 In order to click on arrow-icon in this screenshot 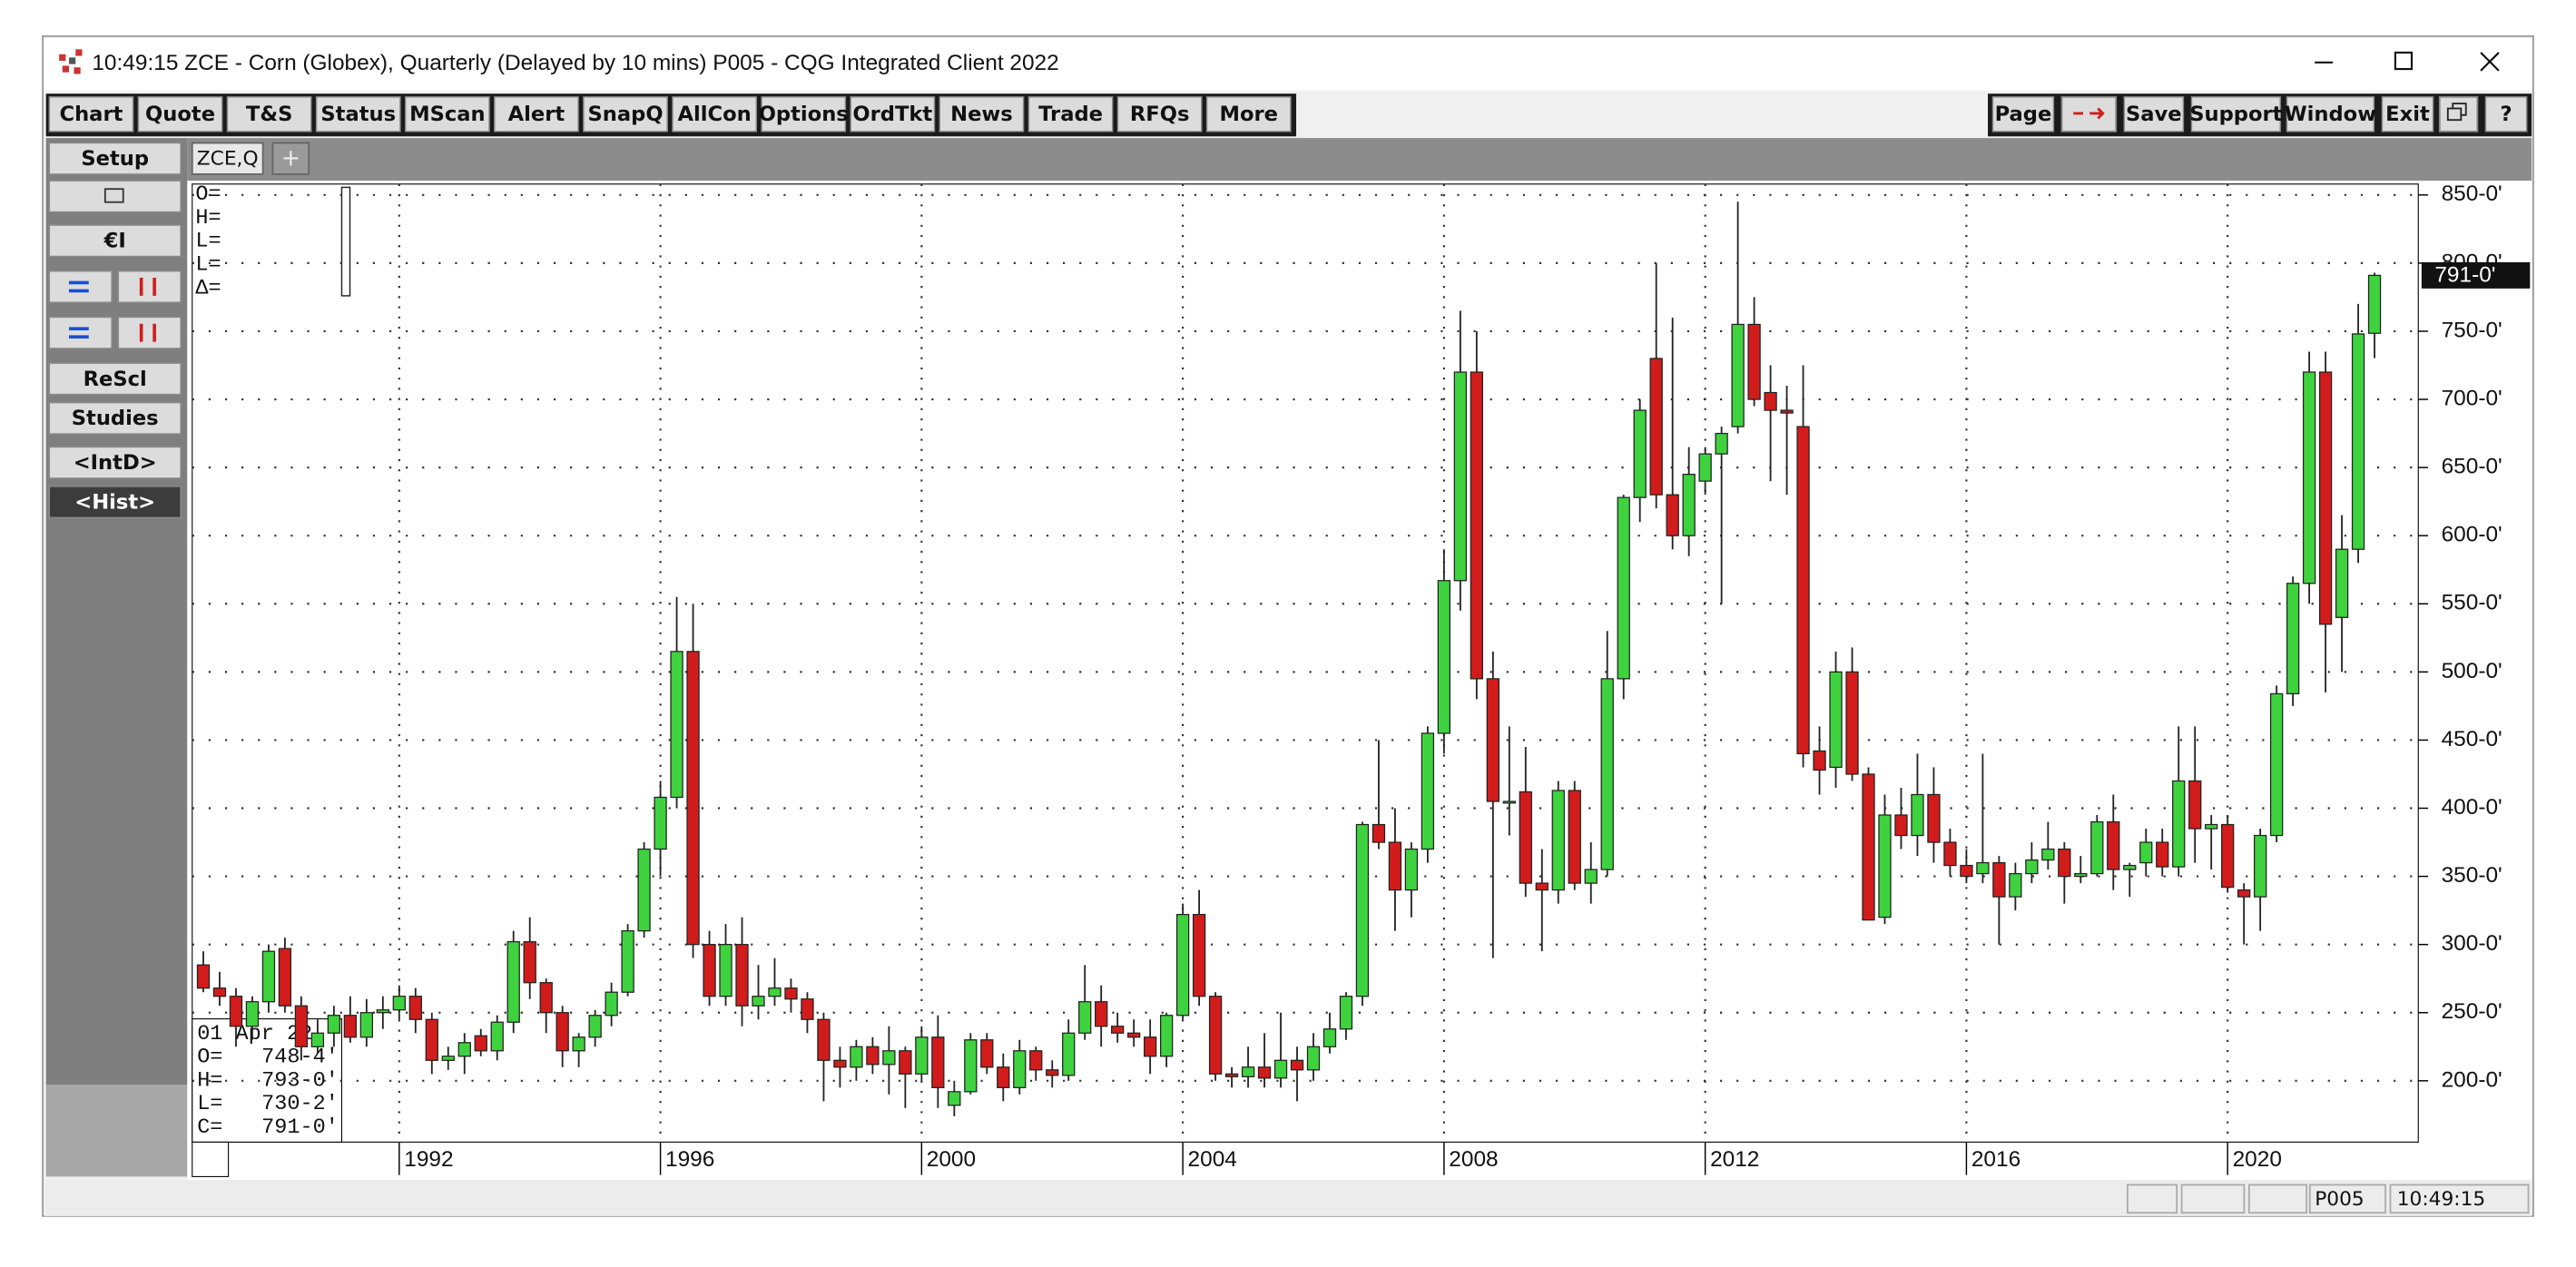, I will do `click(79, 333)`.